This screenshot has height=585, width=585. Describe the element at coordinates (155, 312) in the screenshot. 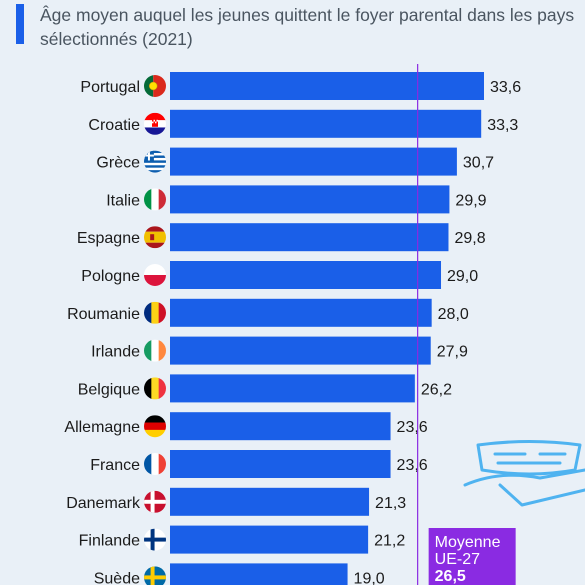

I see `romania-flag-icon` at that location.